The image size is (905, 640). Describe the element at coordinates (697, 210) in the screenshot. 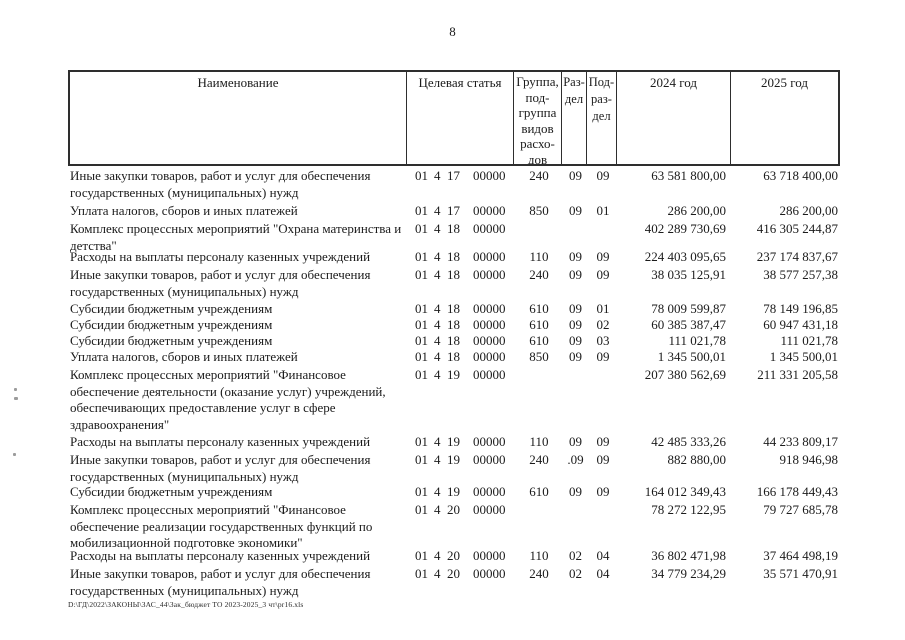

I see `row-amount-2024: 286 200,00` at that location.